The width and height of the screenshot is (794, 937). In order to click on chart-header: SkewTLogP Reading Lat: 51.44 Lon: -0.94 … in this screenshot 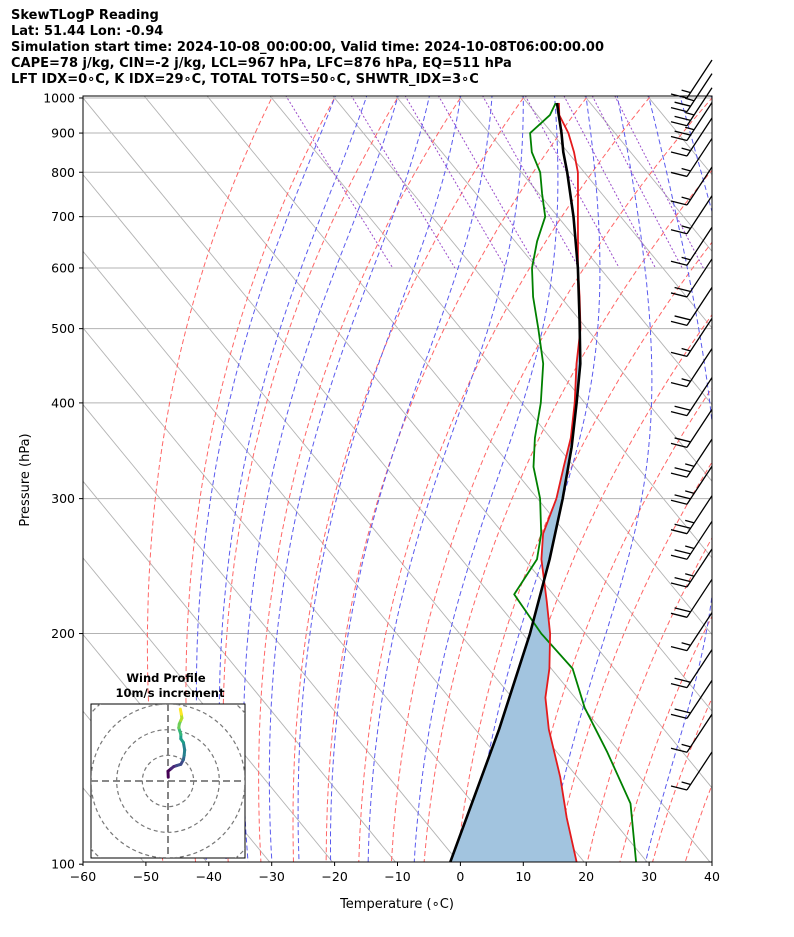, I will do `click(307, 48)`.